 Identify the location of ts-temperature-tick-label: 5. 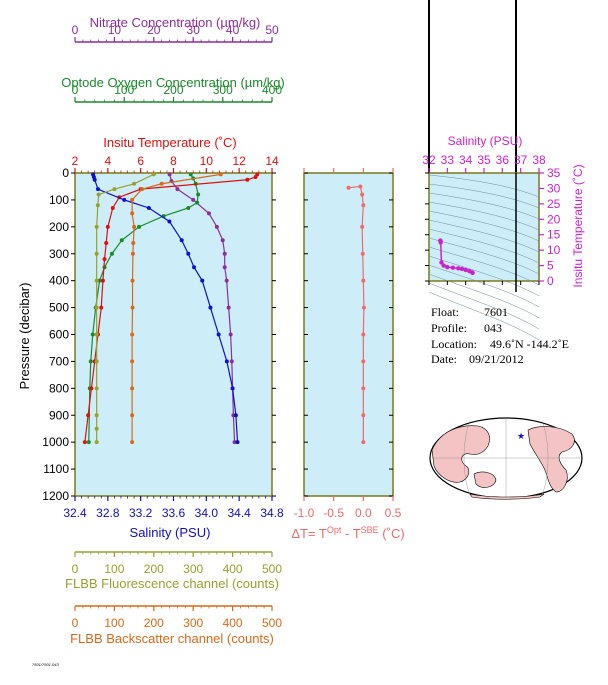
(550, 266).